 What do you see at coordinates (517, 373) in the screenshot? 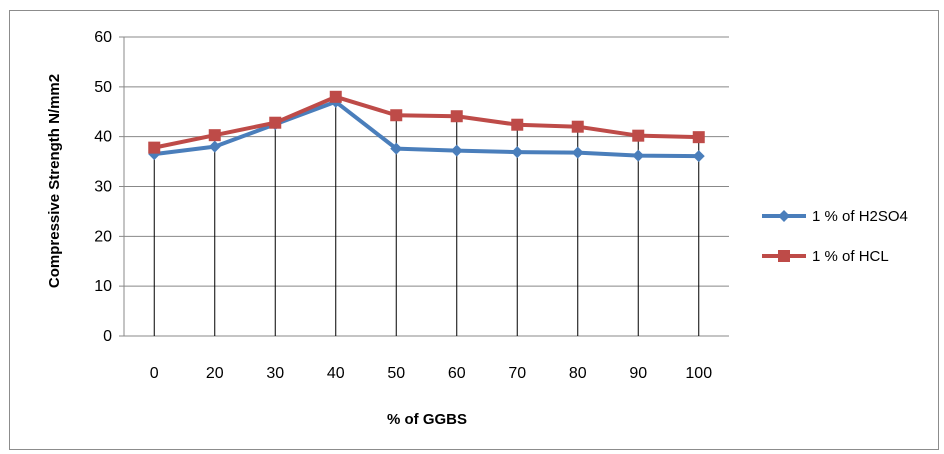
I see `x-tick-label: 70` at bounding box center [517, 373].